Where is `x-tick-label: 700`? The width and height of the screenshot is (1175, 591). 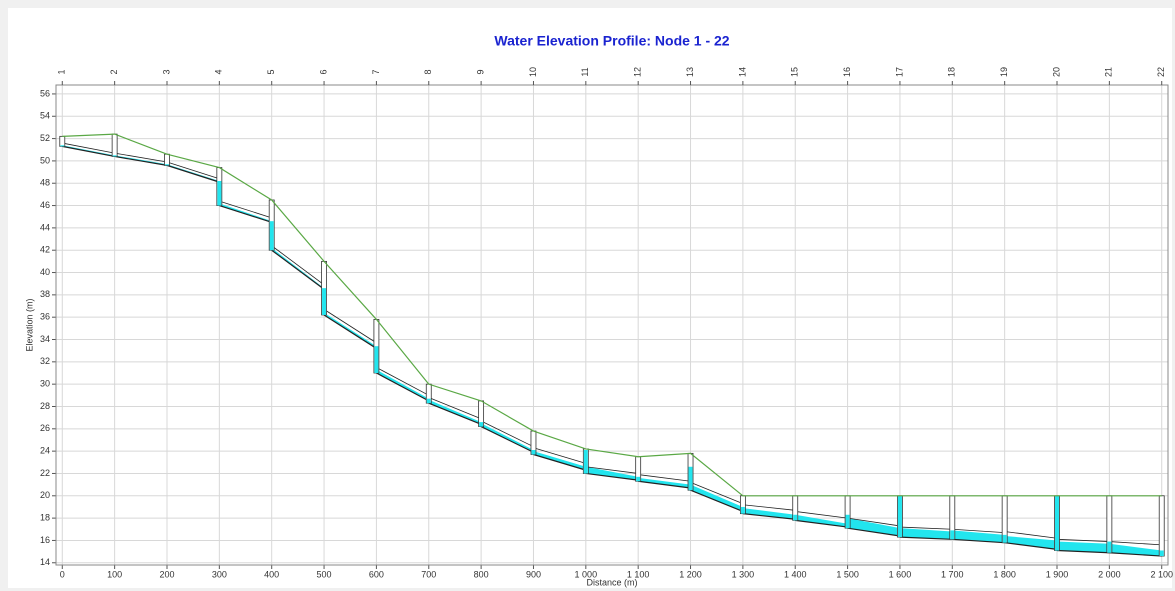 x-tick-label: 700 is located at coordinates (428, 574).